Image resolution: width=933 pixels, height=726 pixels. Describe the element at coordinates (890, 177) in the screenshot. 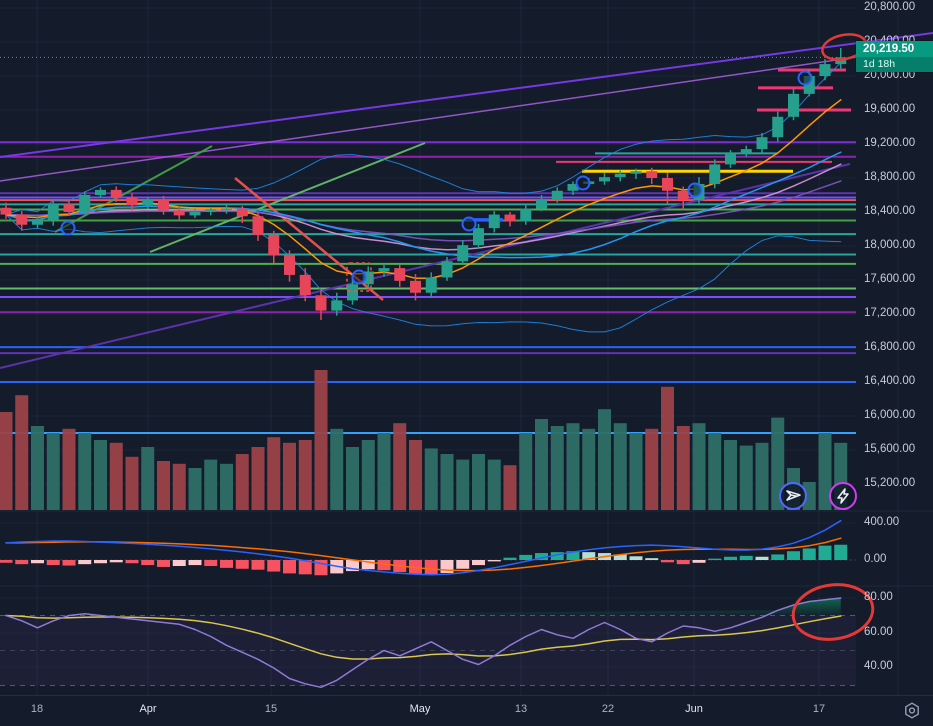

I see `price-axis-label: 18,800.00` at that location.